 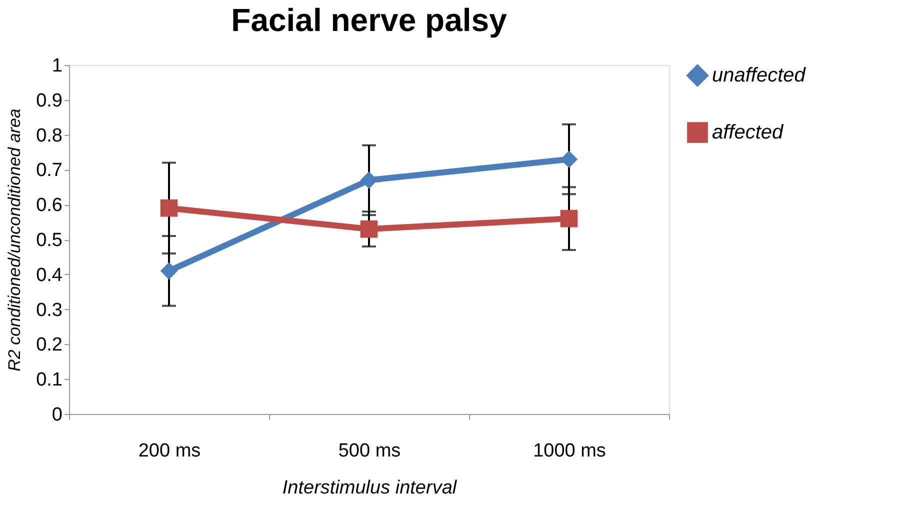 I want to click on y-tick-label: 0, so click(x=57, y=415).